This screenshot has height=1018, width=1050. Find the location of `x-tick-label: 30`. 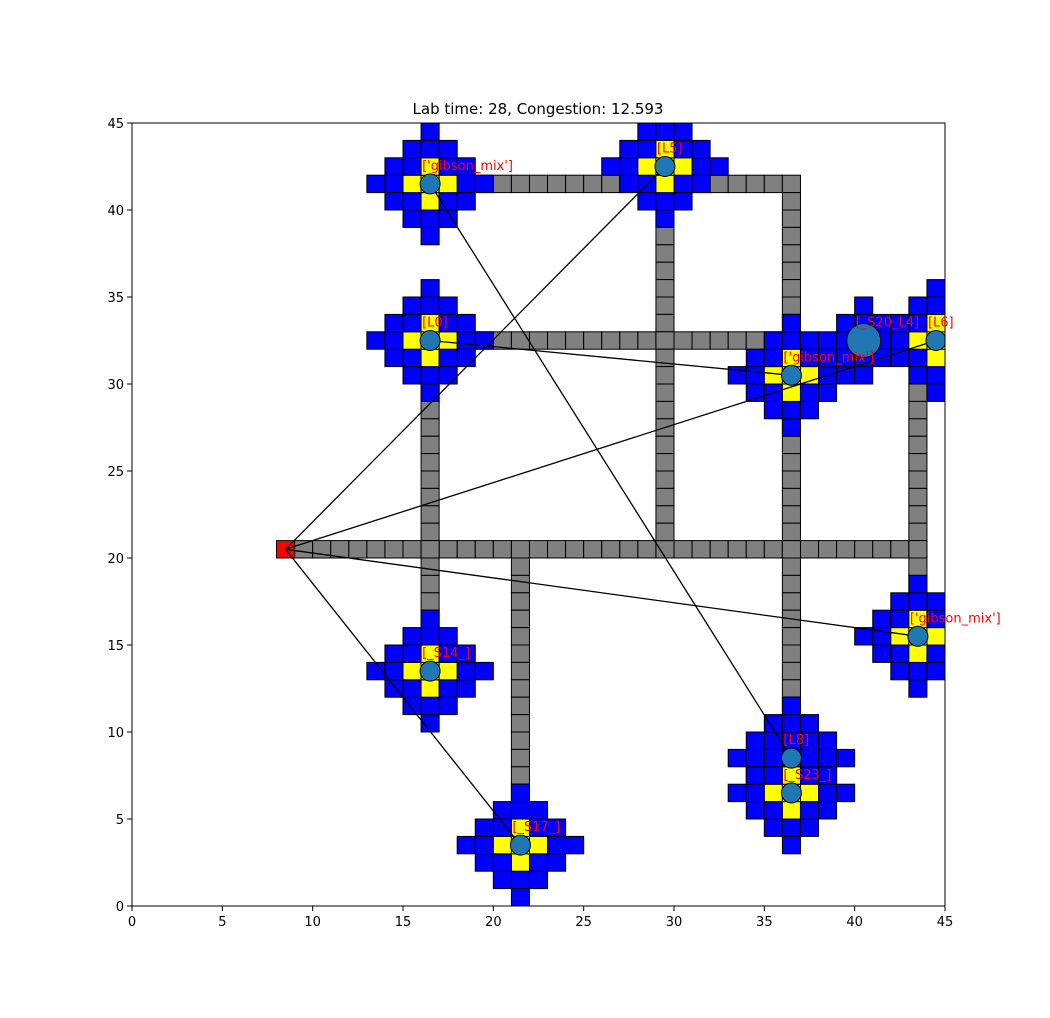

x-tick-label: 30 is located at coordinates (674, 922).